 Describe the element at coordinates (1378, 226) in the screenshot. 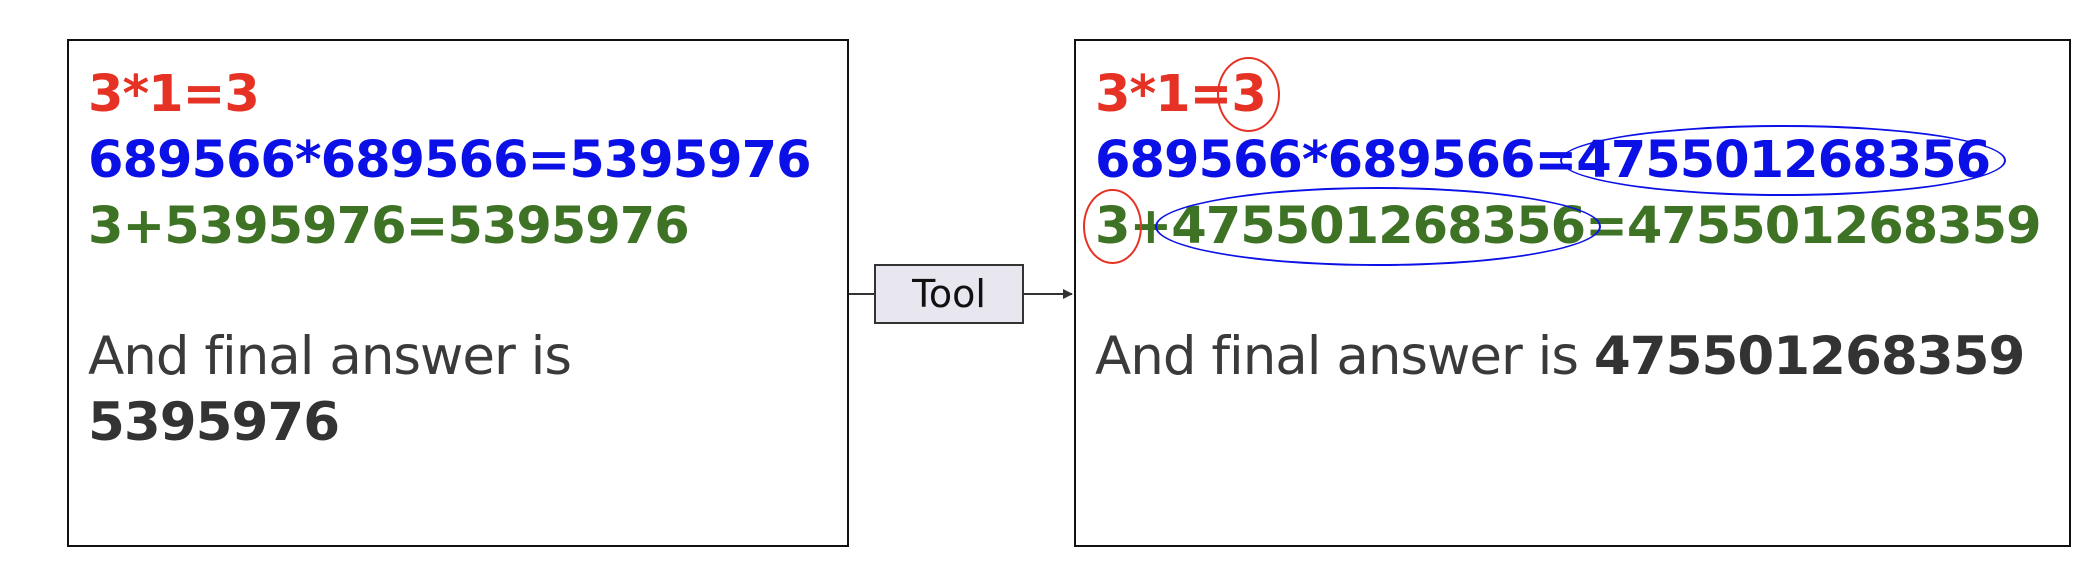

I see `right-eq3-middle: 475501268356` at that location.